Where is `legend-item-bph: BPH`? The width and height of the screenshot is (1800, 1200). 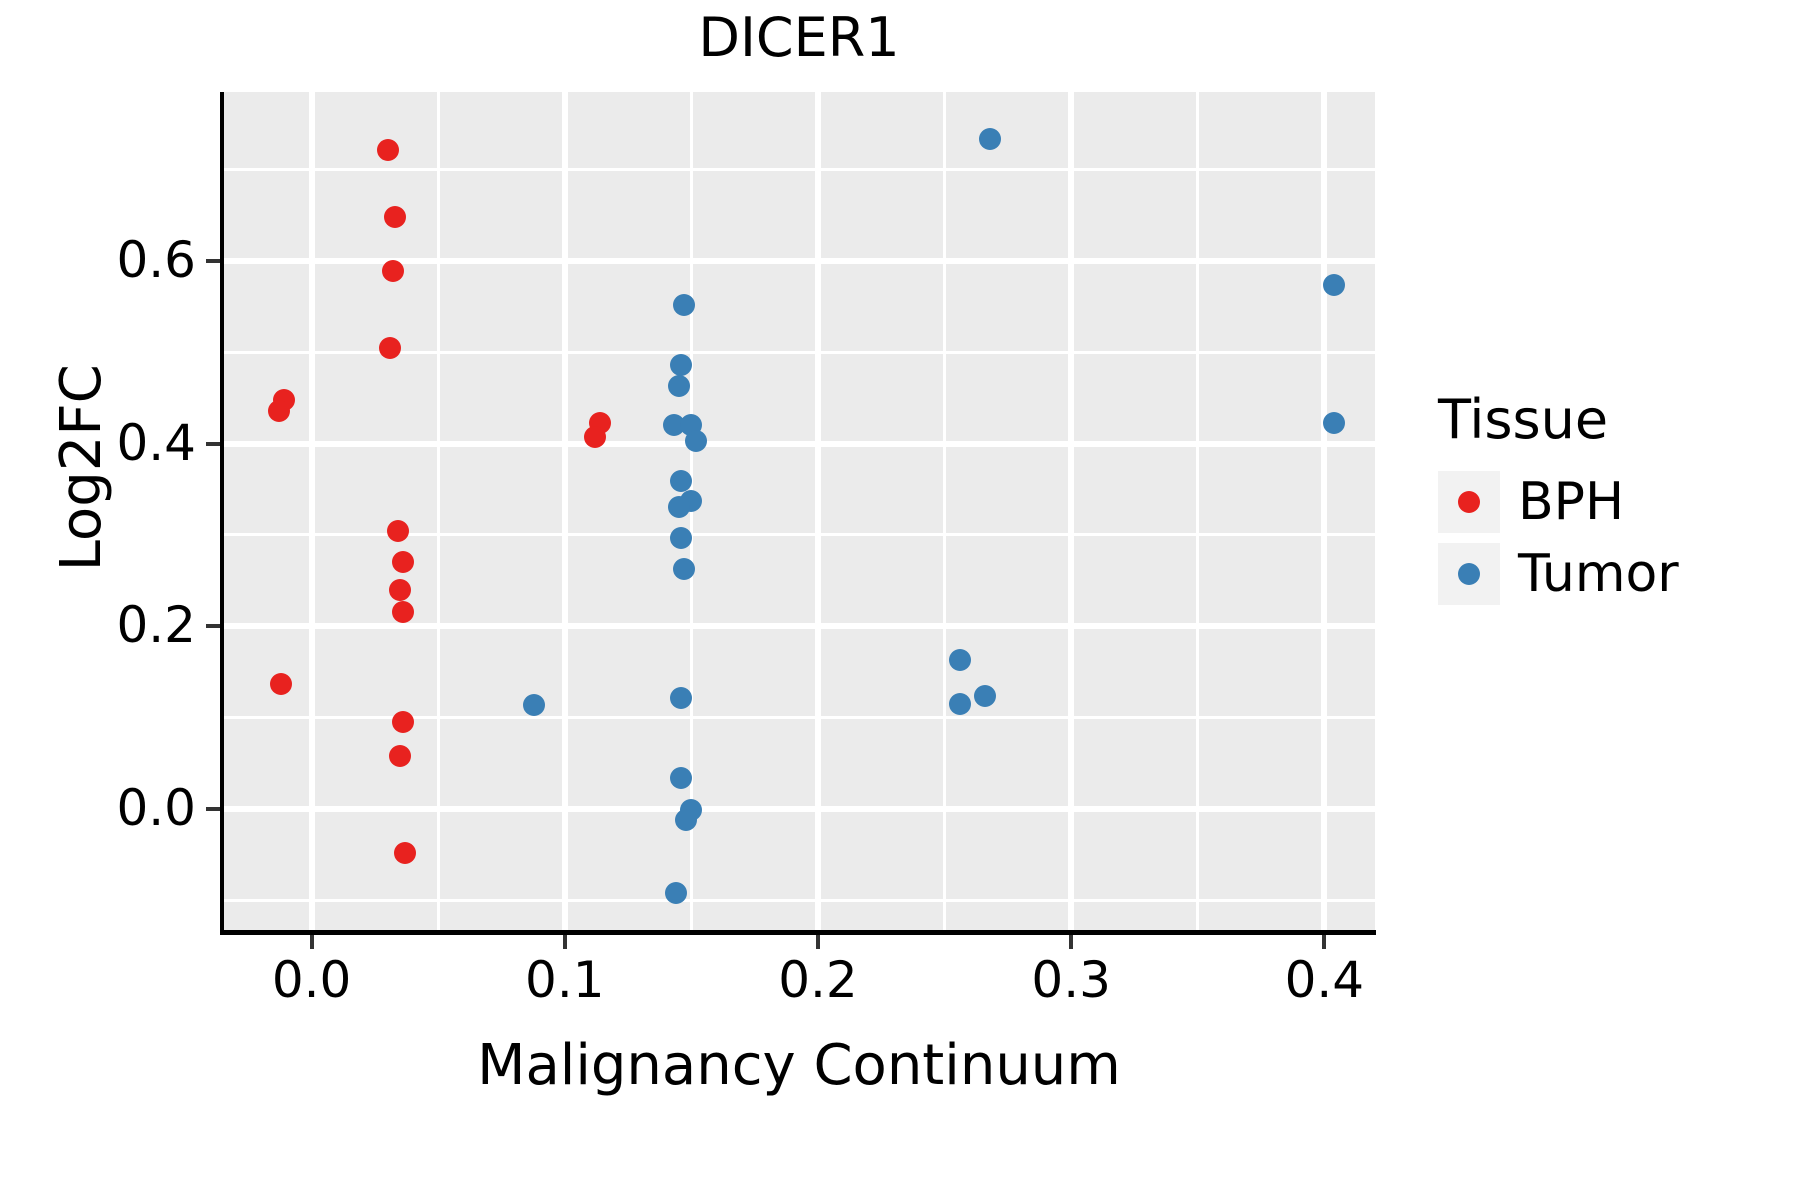
legend-item-bph: BPH is located at coordinates (1608, 502).